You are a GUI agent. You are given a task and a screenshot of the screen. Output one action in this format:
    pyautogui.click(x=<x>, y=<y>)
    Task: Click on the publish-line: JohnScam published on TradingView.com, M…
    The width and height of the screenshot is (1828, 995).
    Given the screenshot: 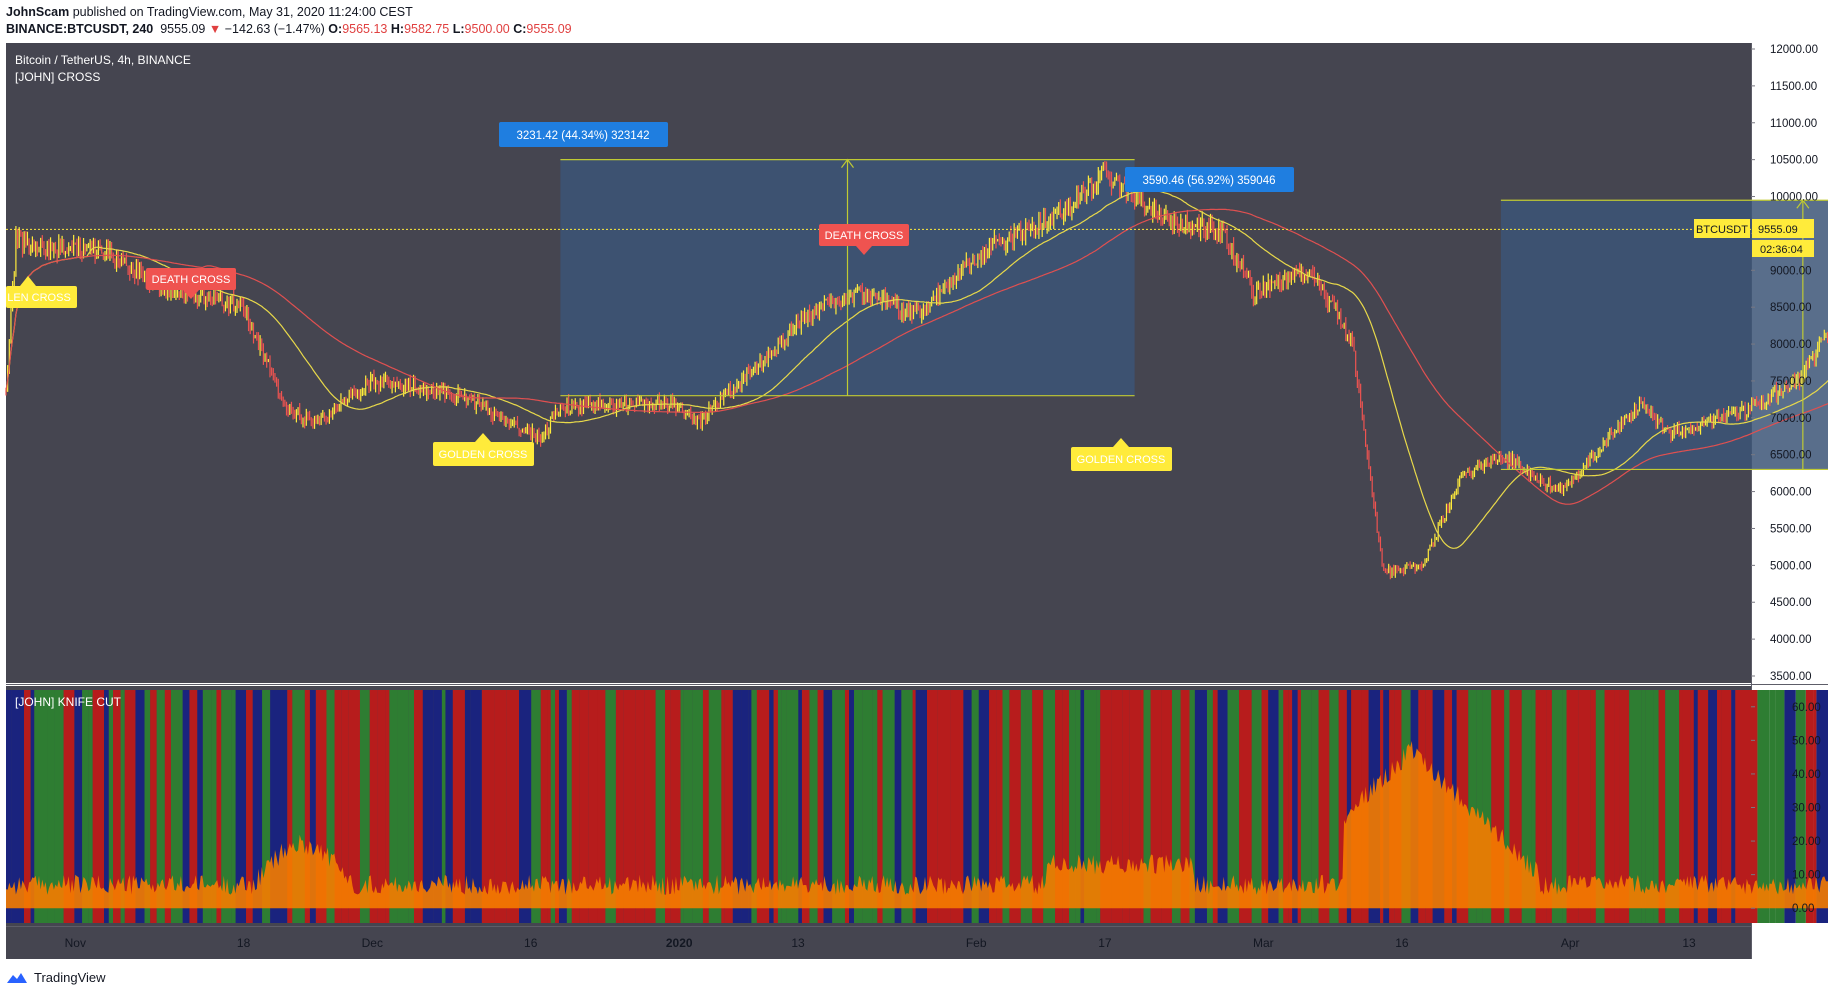 What is the action you would take?
    pyautogui.click(x=289, y=12)
    